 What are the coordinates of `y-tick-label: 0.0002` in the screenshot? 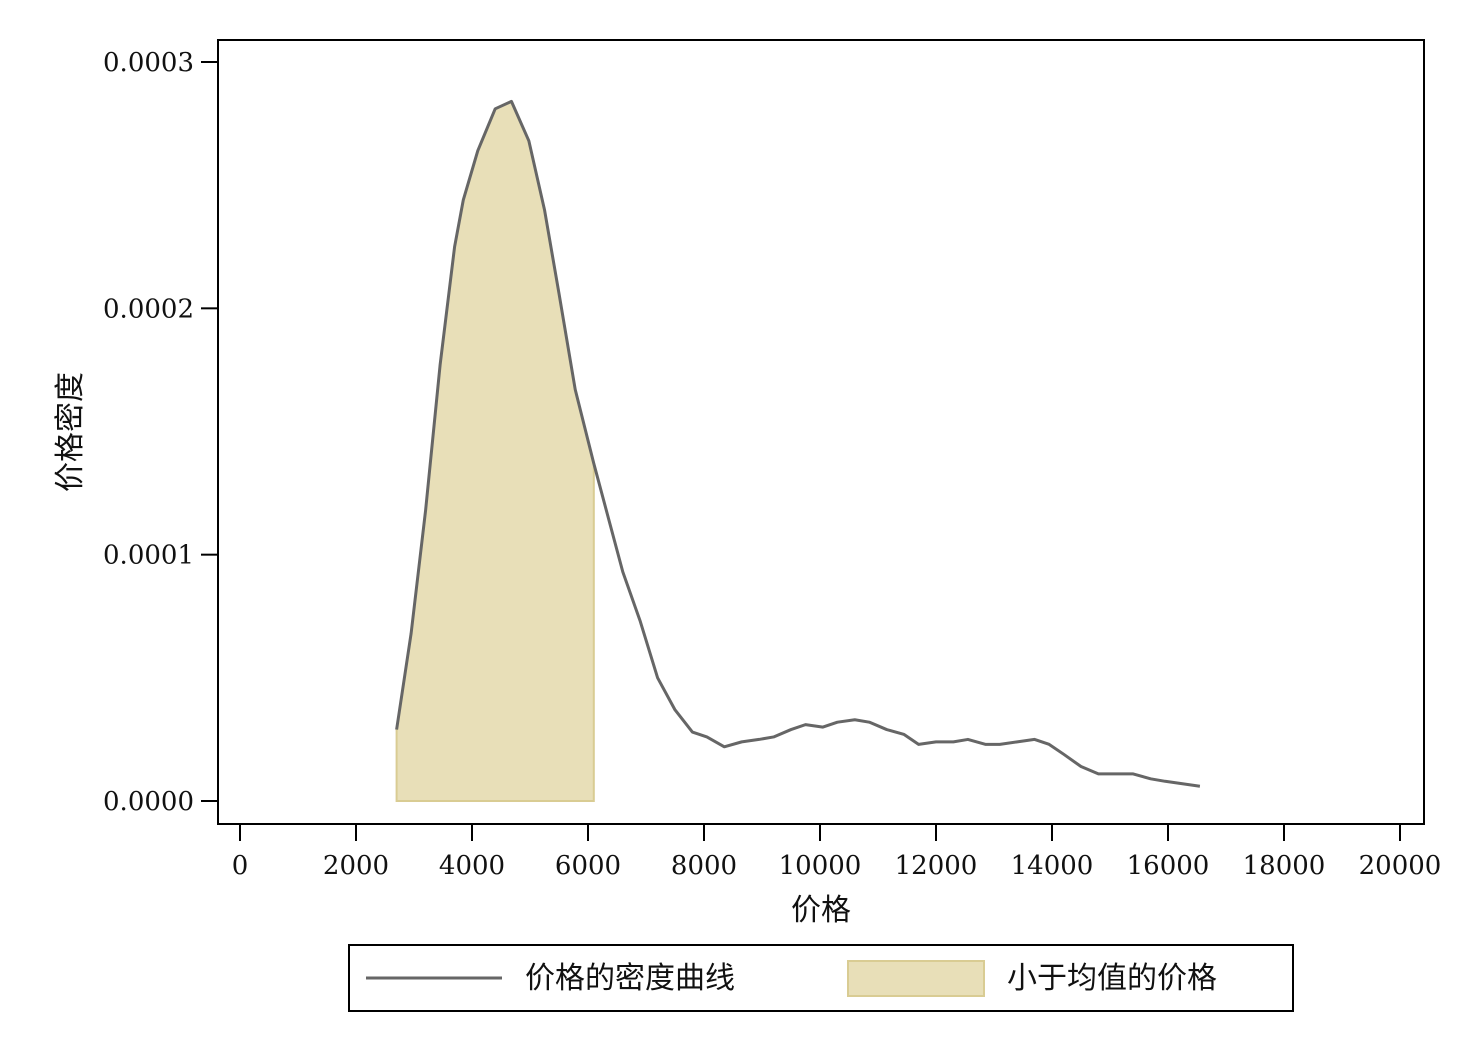 It's located at (148, 309).